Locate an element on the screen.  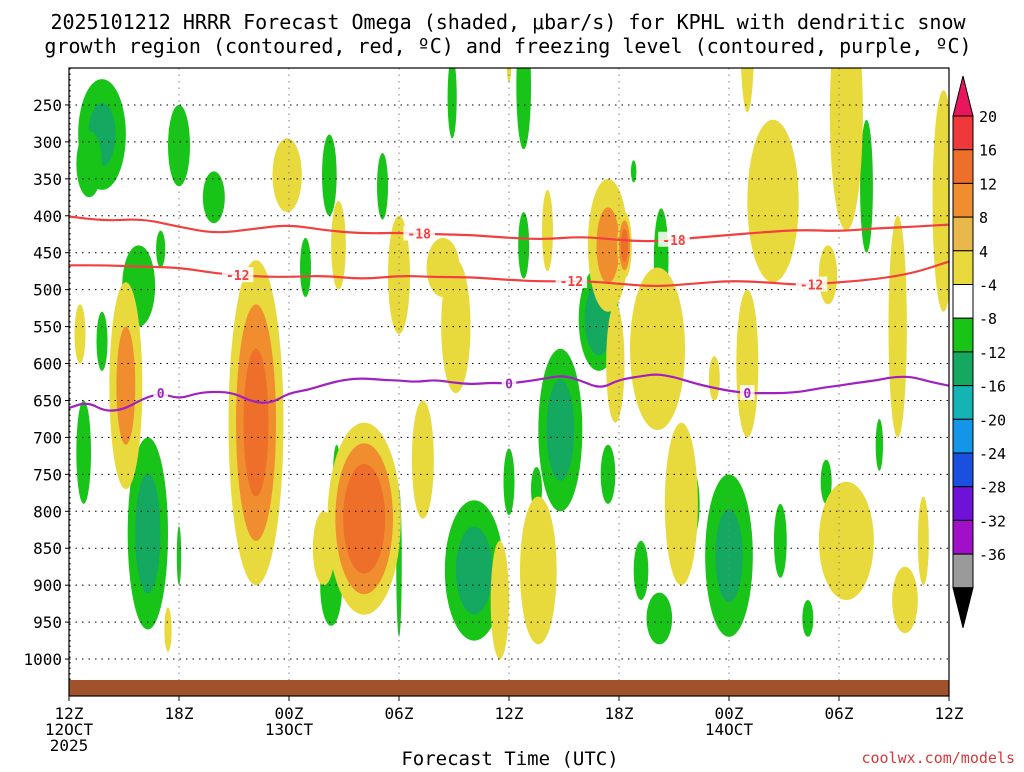
y-tick-label: 250 is located at coordinates (47, 105).